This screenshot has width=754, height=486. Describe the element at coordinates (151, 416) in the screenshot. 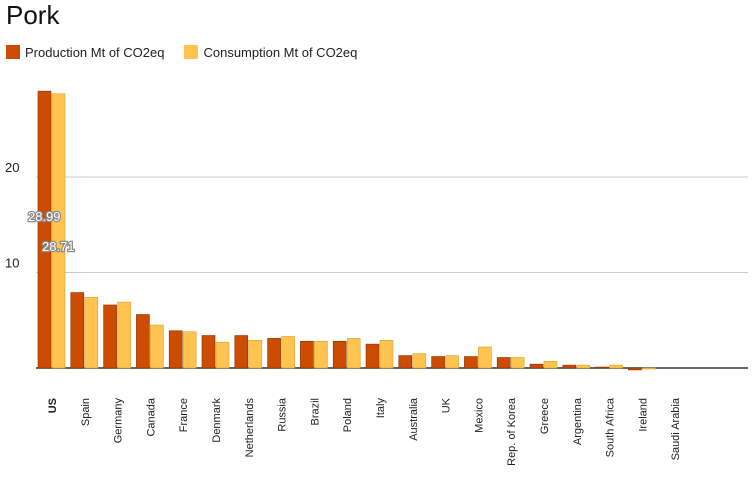

I see `x-tick-label-canada: Canada` at that location.